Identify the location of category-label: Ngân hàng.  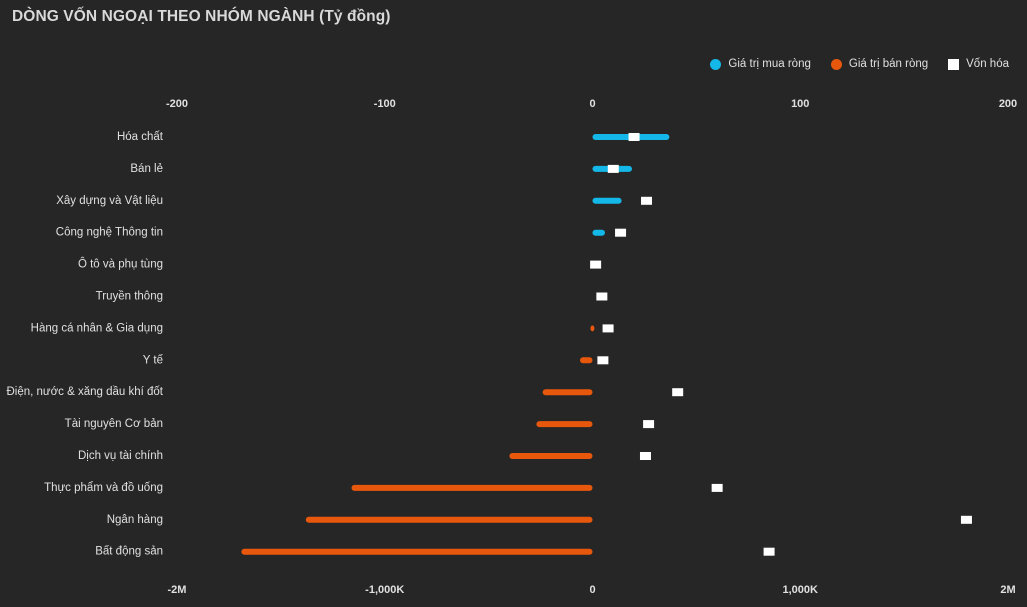
(135, 520).